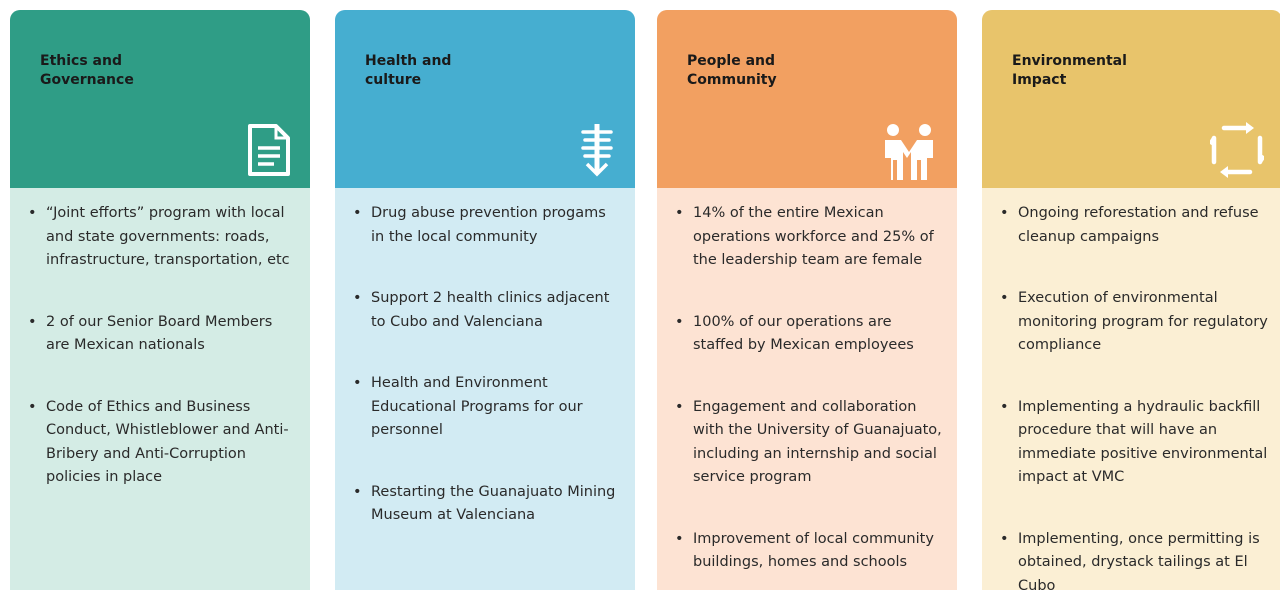 The width and height of the screenshot is (1280, 590). What do you see at coordinates (731, 61) in the screenshot?
I see `title-line: People and` at bounding box center [731, 61].